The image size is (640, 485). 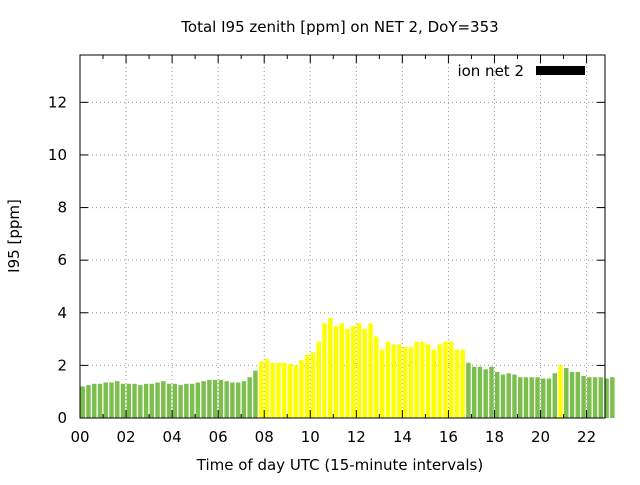 What do you see at coordinates (62, 260) in the screenshot?
I see `y-tick-label: 6` at bounding box center [62, 260].